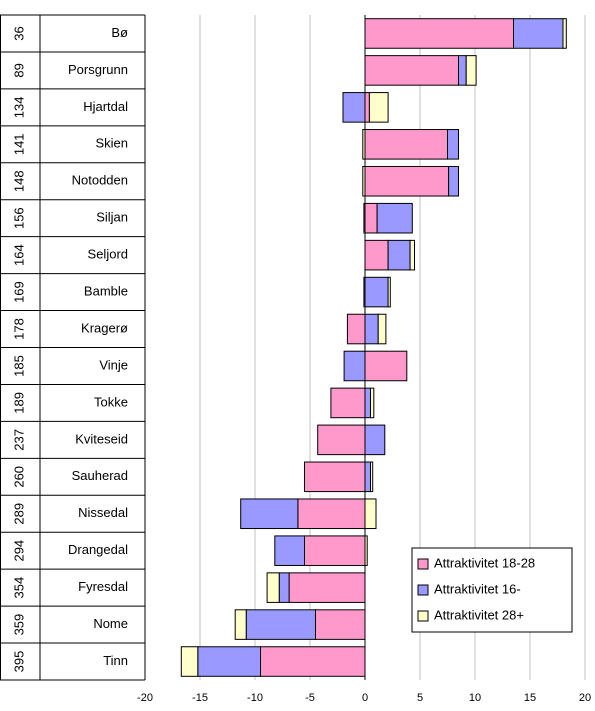  Describe the element at coordinates (18, 662) in the screenshot. I see `rank-label: 395` at that location.